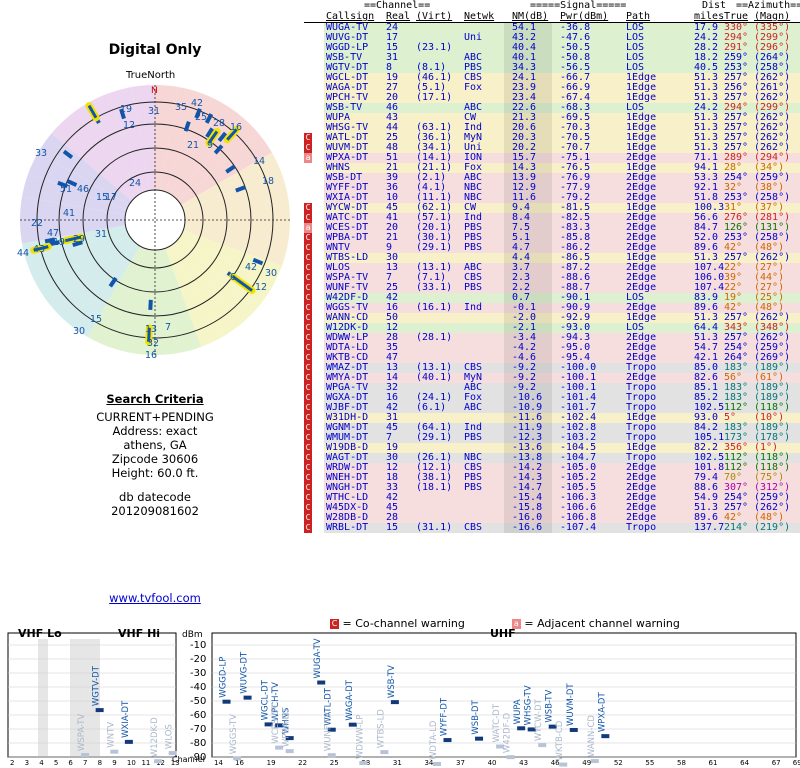 The height and width of the screenshot is (768, 800). I want to click on cell-callsign: W12DK-D, so click(347, 327).